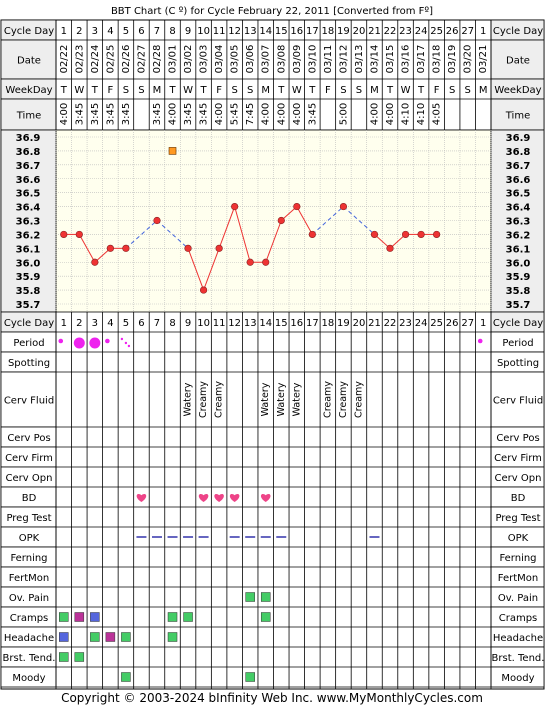 Image resolution: width=545 pixels, height=707 pixels. I want to click on row-label-left: Cerv Opn, so click(29, 478).